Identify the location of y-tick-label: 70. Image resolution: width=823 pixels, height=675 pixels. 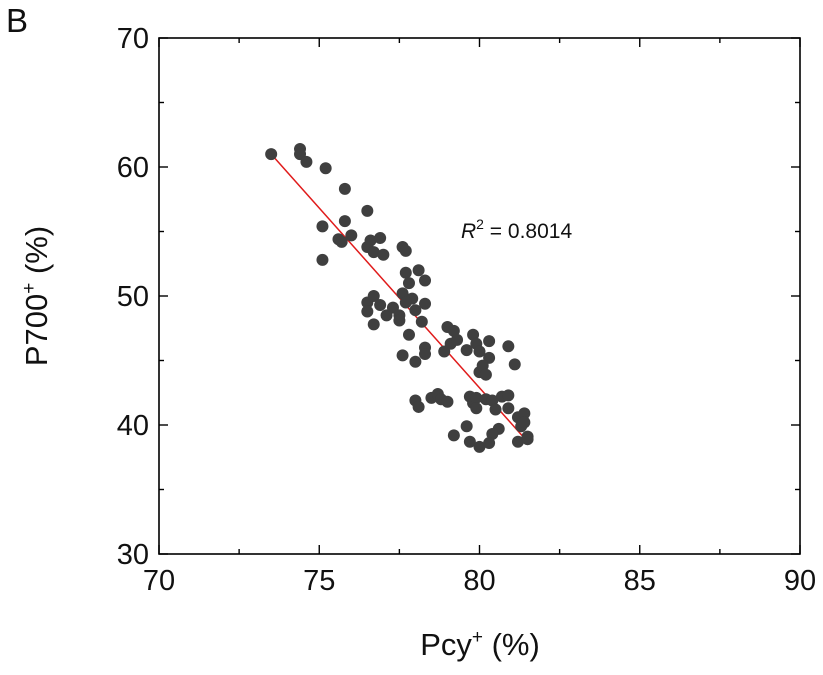
(133, 39).